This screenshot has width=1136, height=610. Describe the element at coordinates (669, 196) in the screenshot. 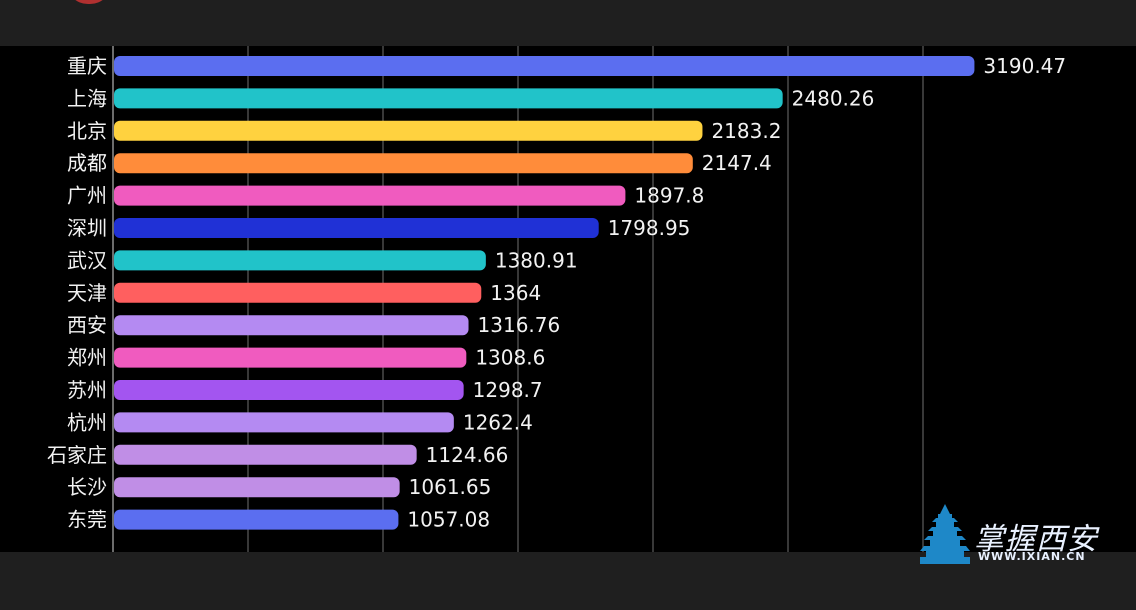

I see `value-label: 1897.8` at that location.